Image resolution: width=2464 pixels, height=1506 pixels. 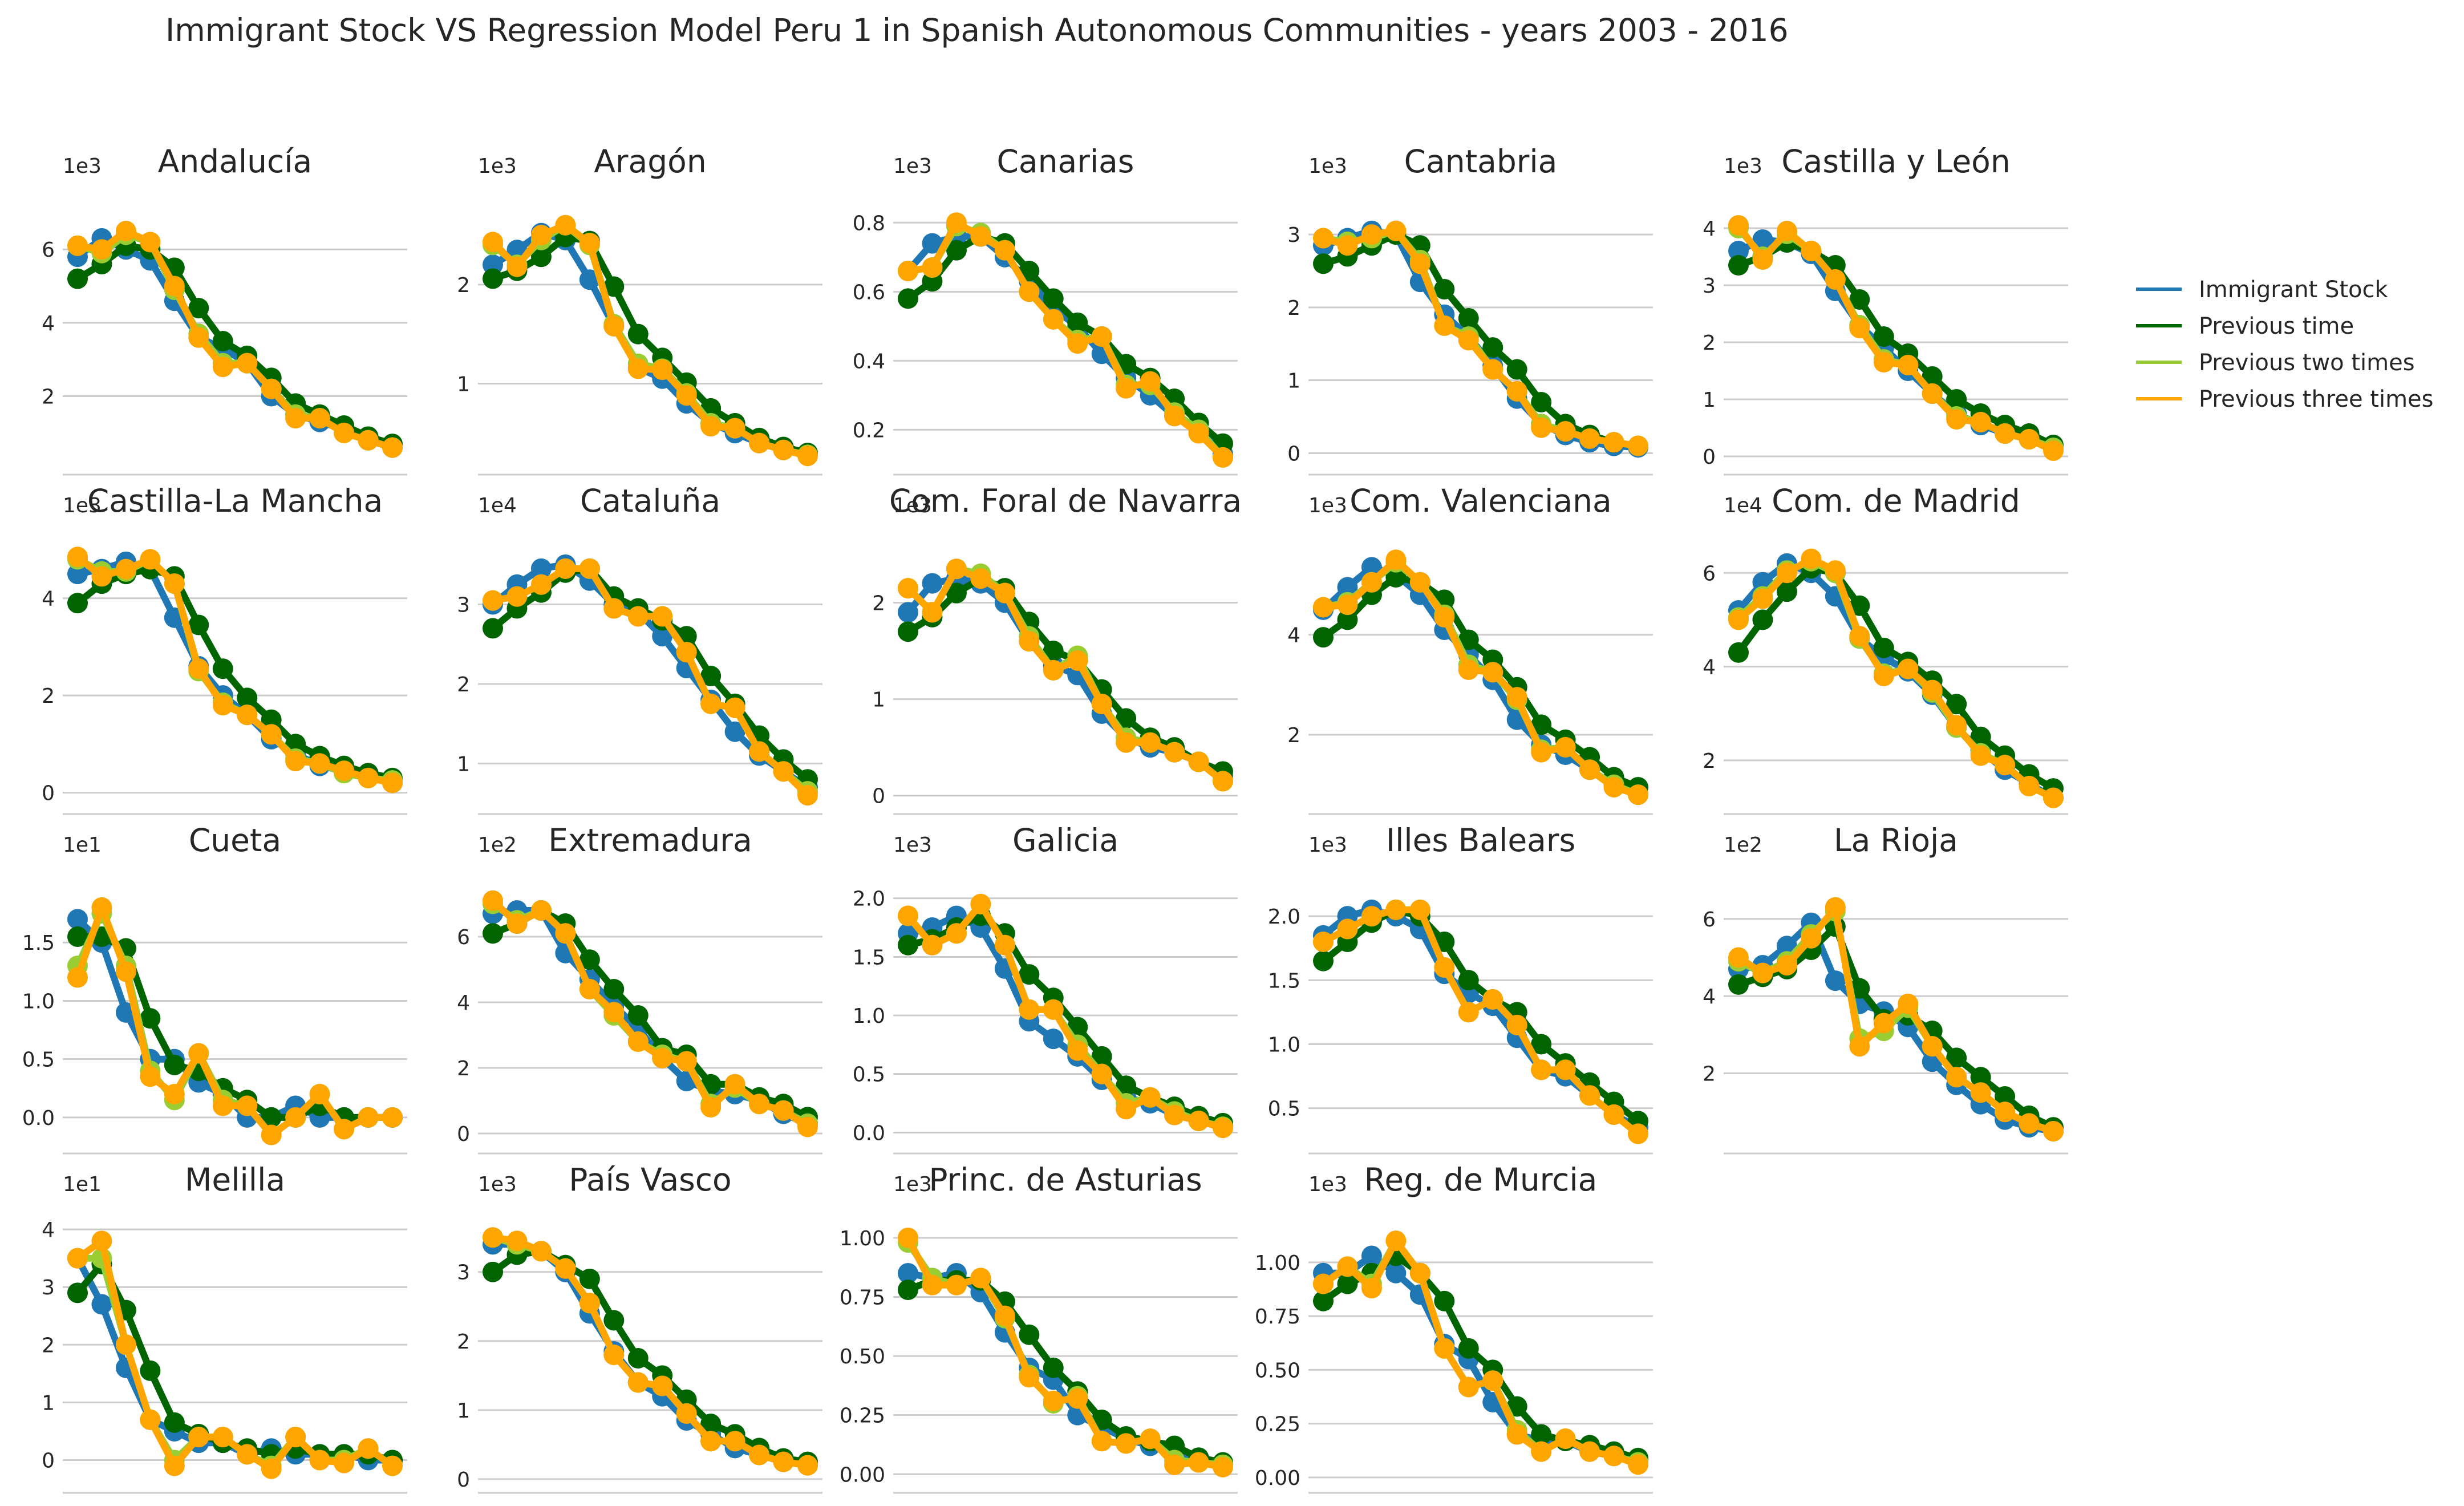 I want to click on series-immigrant-stock, so click(x=235, y=672).